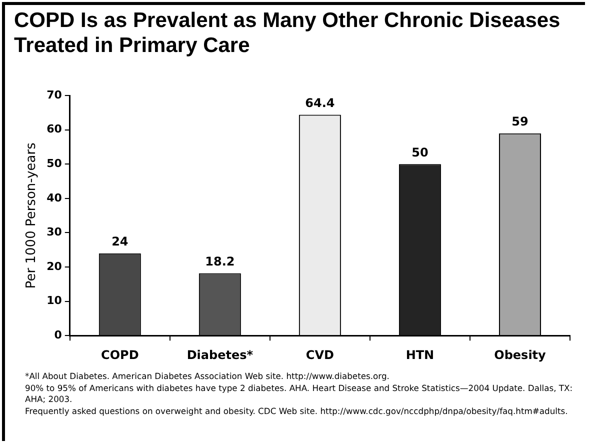 The image size is (590, 446). Describe the element at coordinates (220, 355) in the screenshot. I see `x-tick-label: Diabetes*` at that location.